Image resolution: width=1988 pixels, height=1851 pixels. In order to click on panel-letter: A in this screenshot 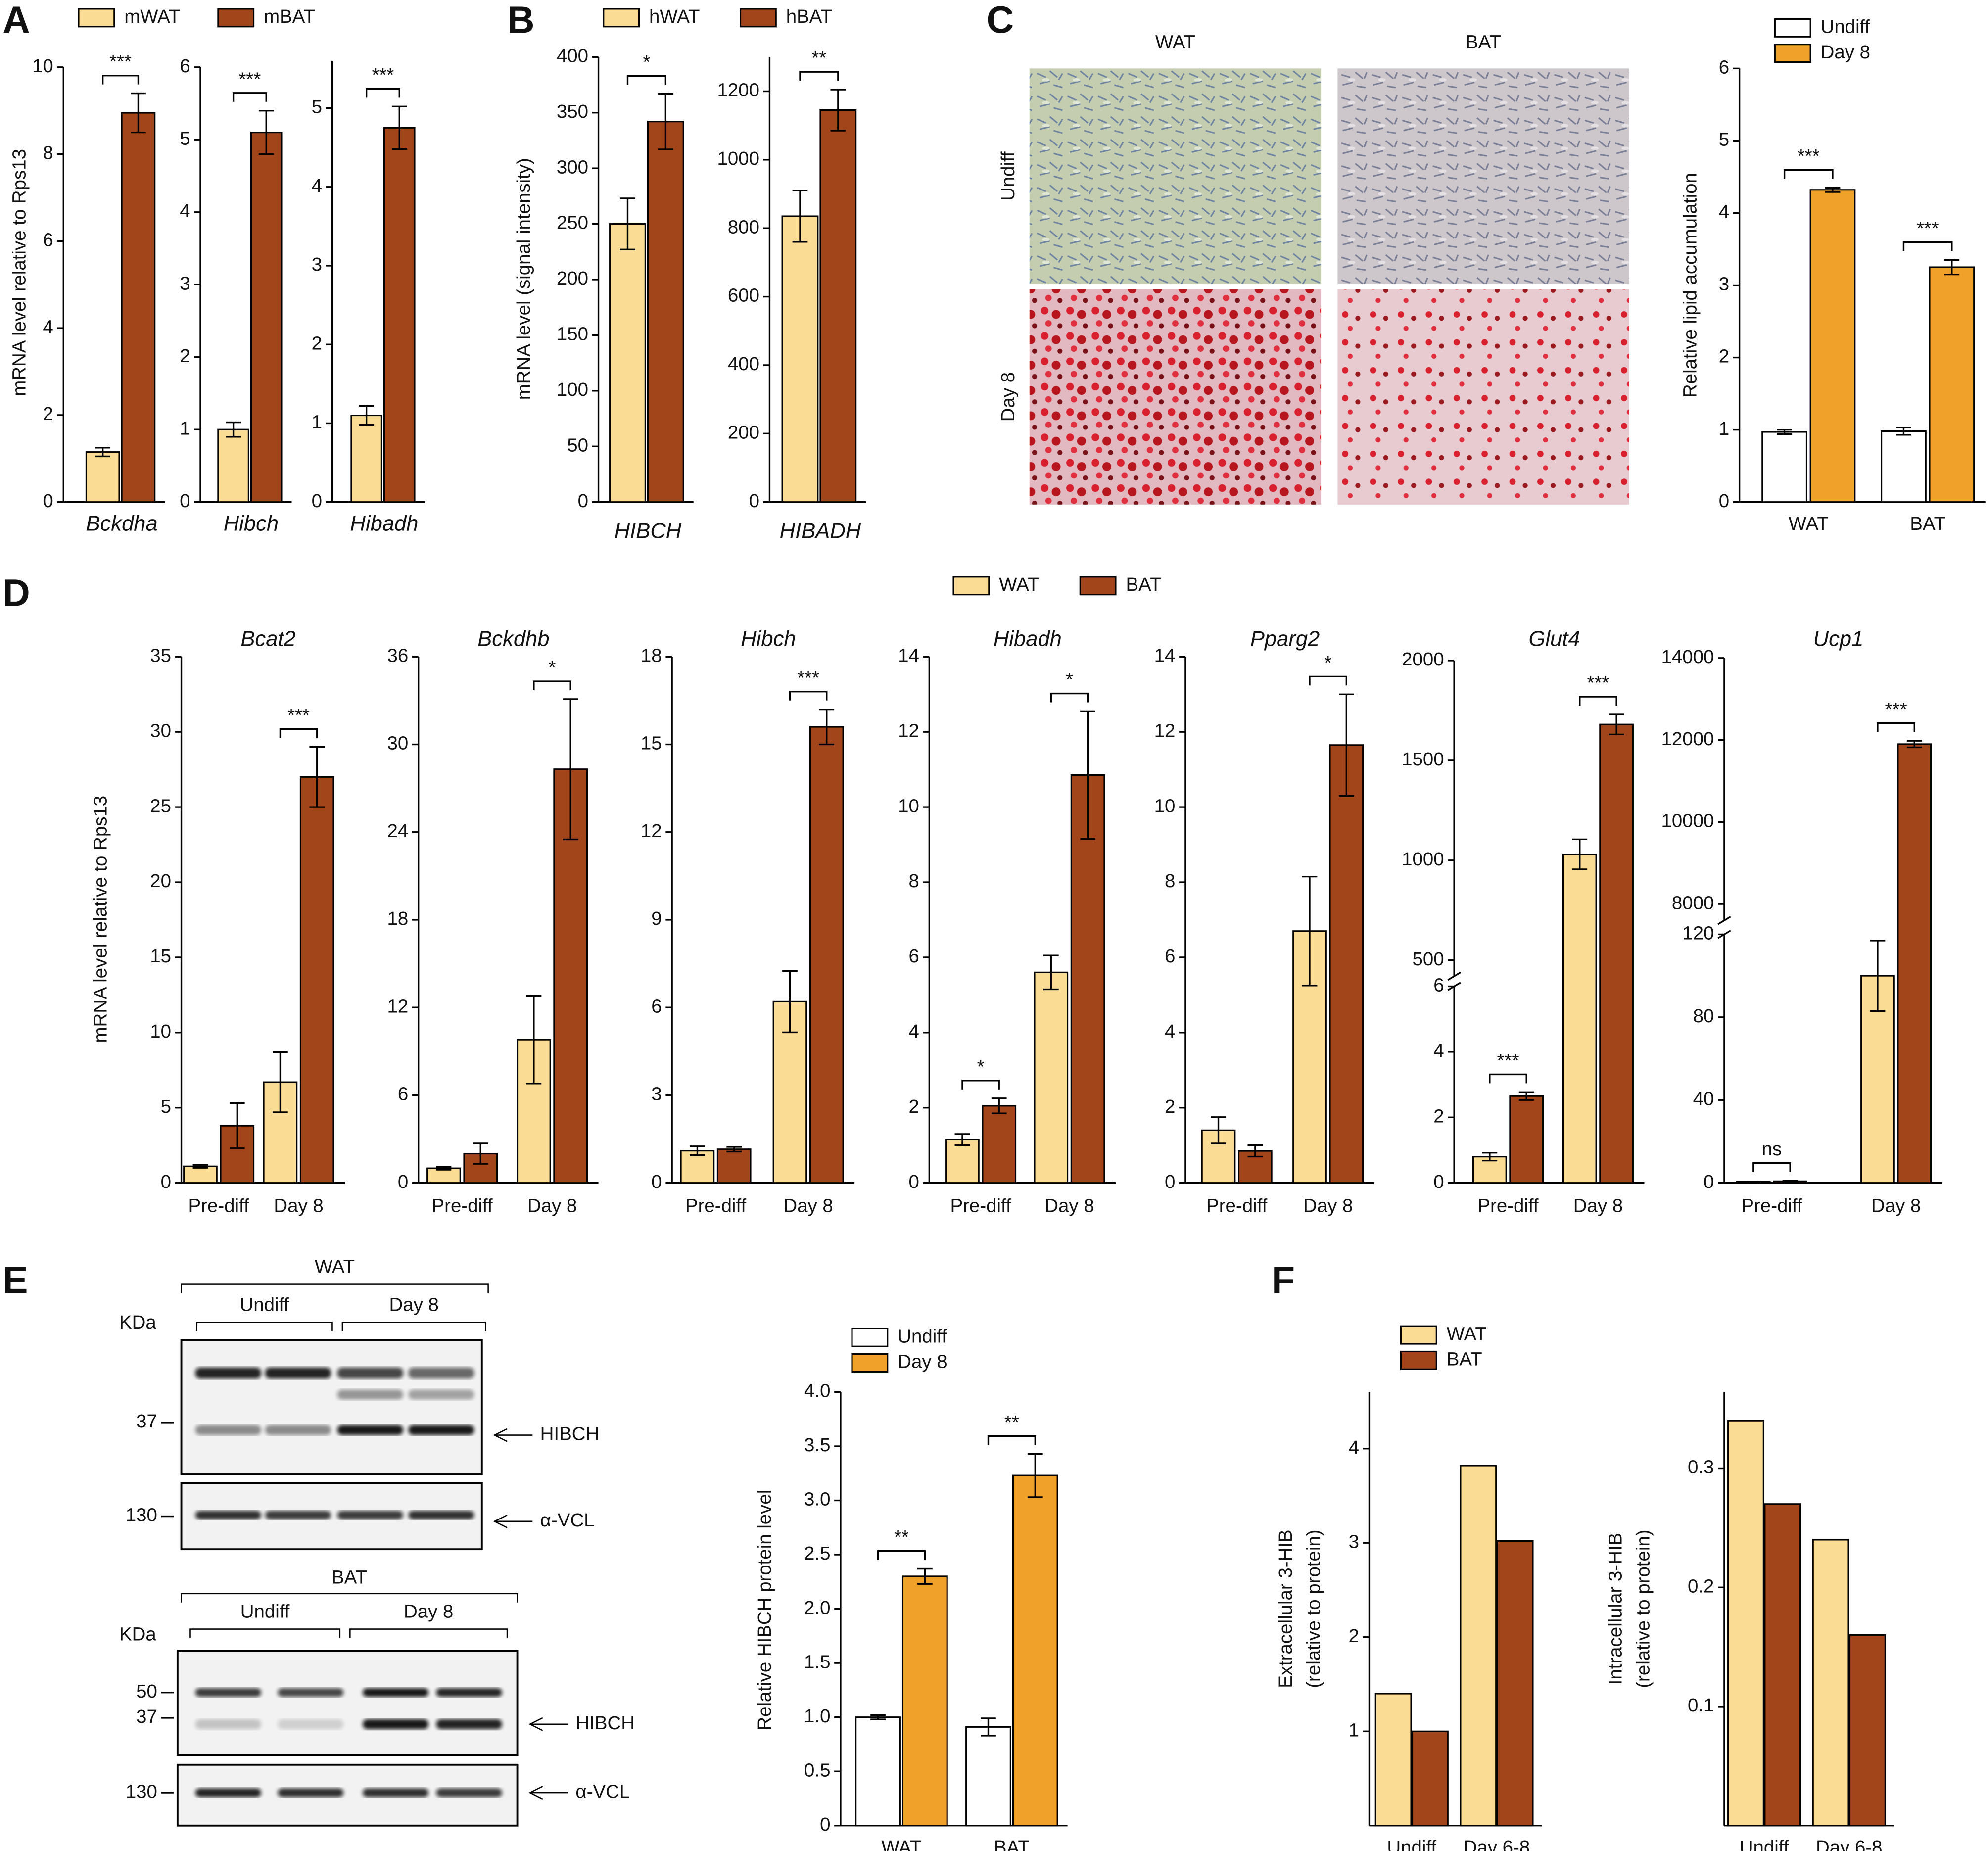, I will do `click(16, 20)`.